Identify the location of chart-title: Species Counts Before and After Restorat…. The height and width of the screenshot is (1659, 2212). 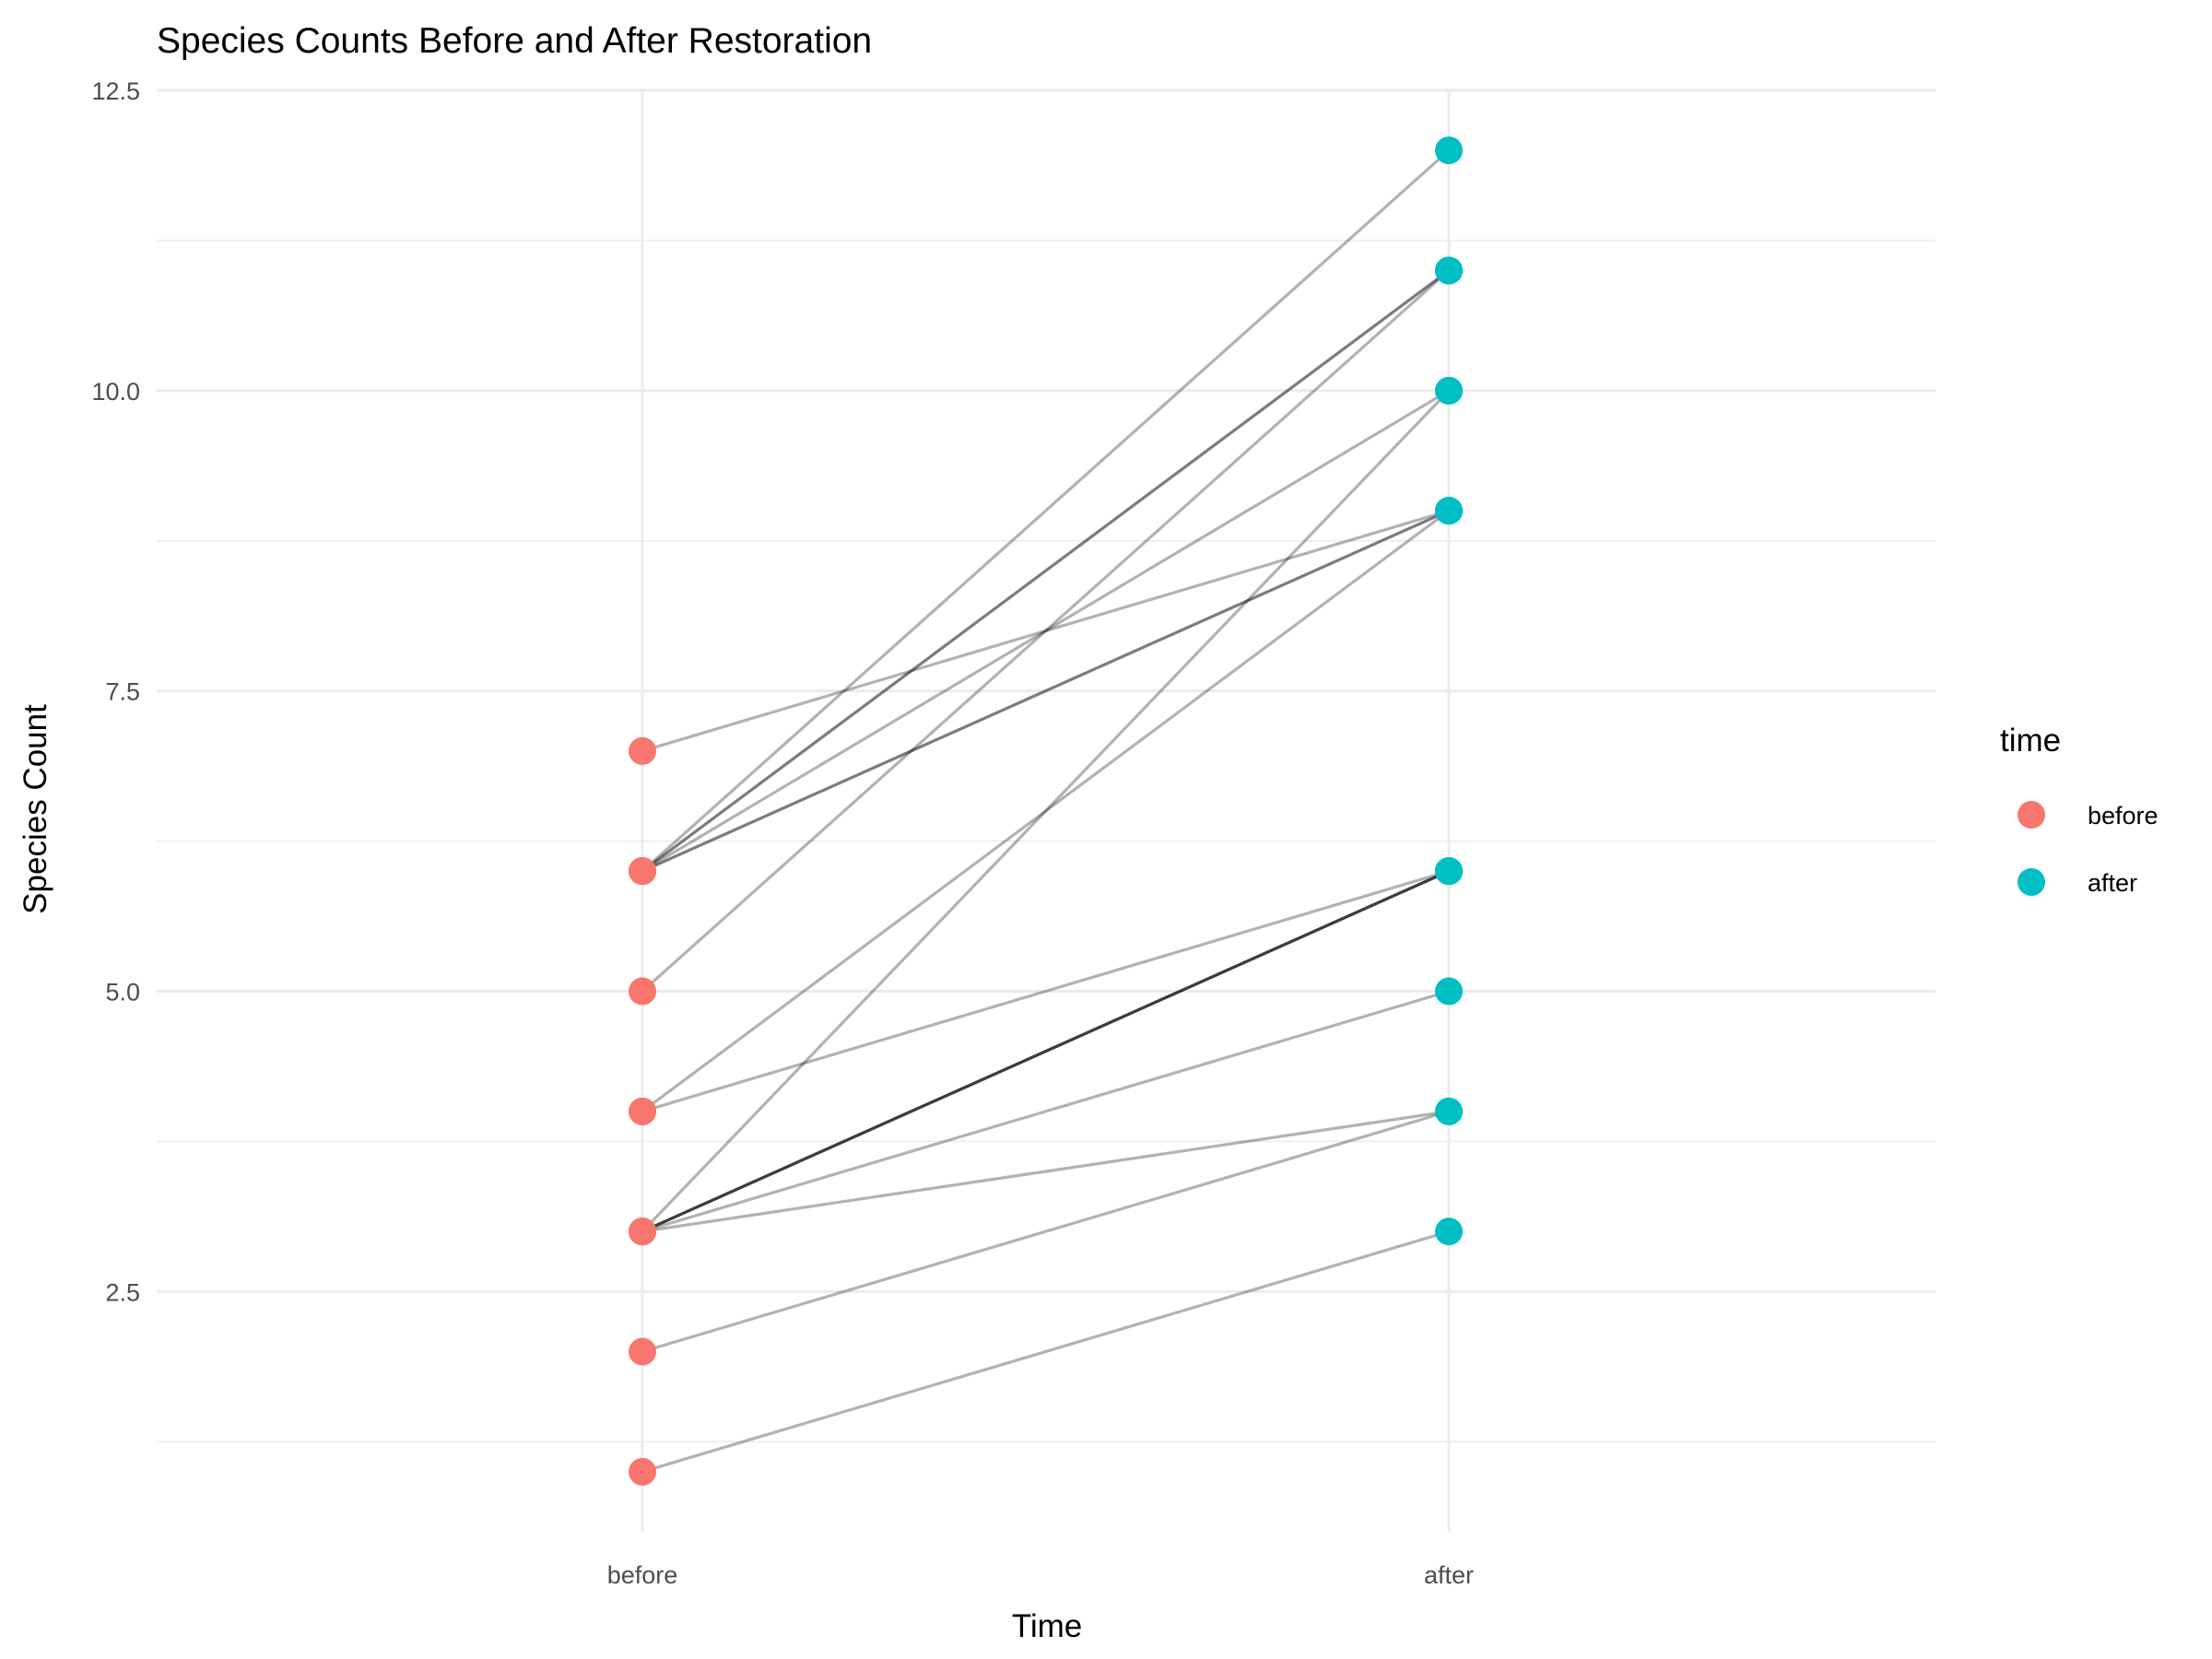
(514, 41).